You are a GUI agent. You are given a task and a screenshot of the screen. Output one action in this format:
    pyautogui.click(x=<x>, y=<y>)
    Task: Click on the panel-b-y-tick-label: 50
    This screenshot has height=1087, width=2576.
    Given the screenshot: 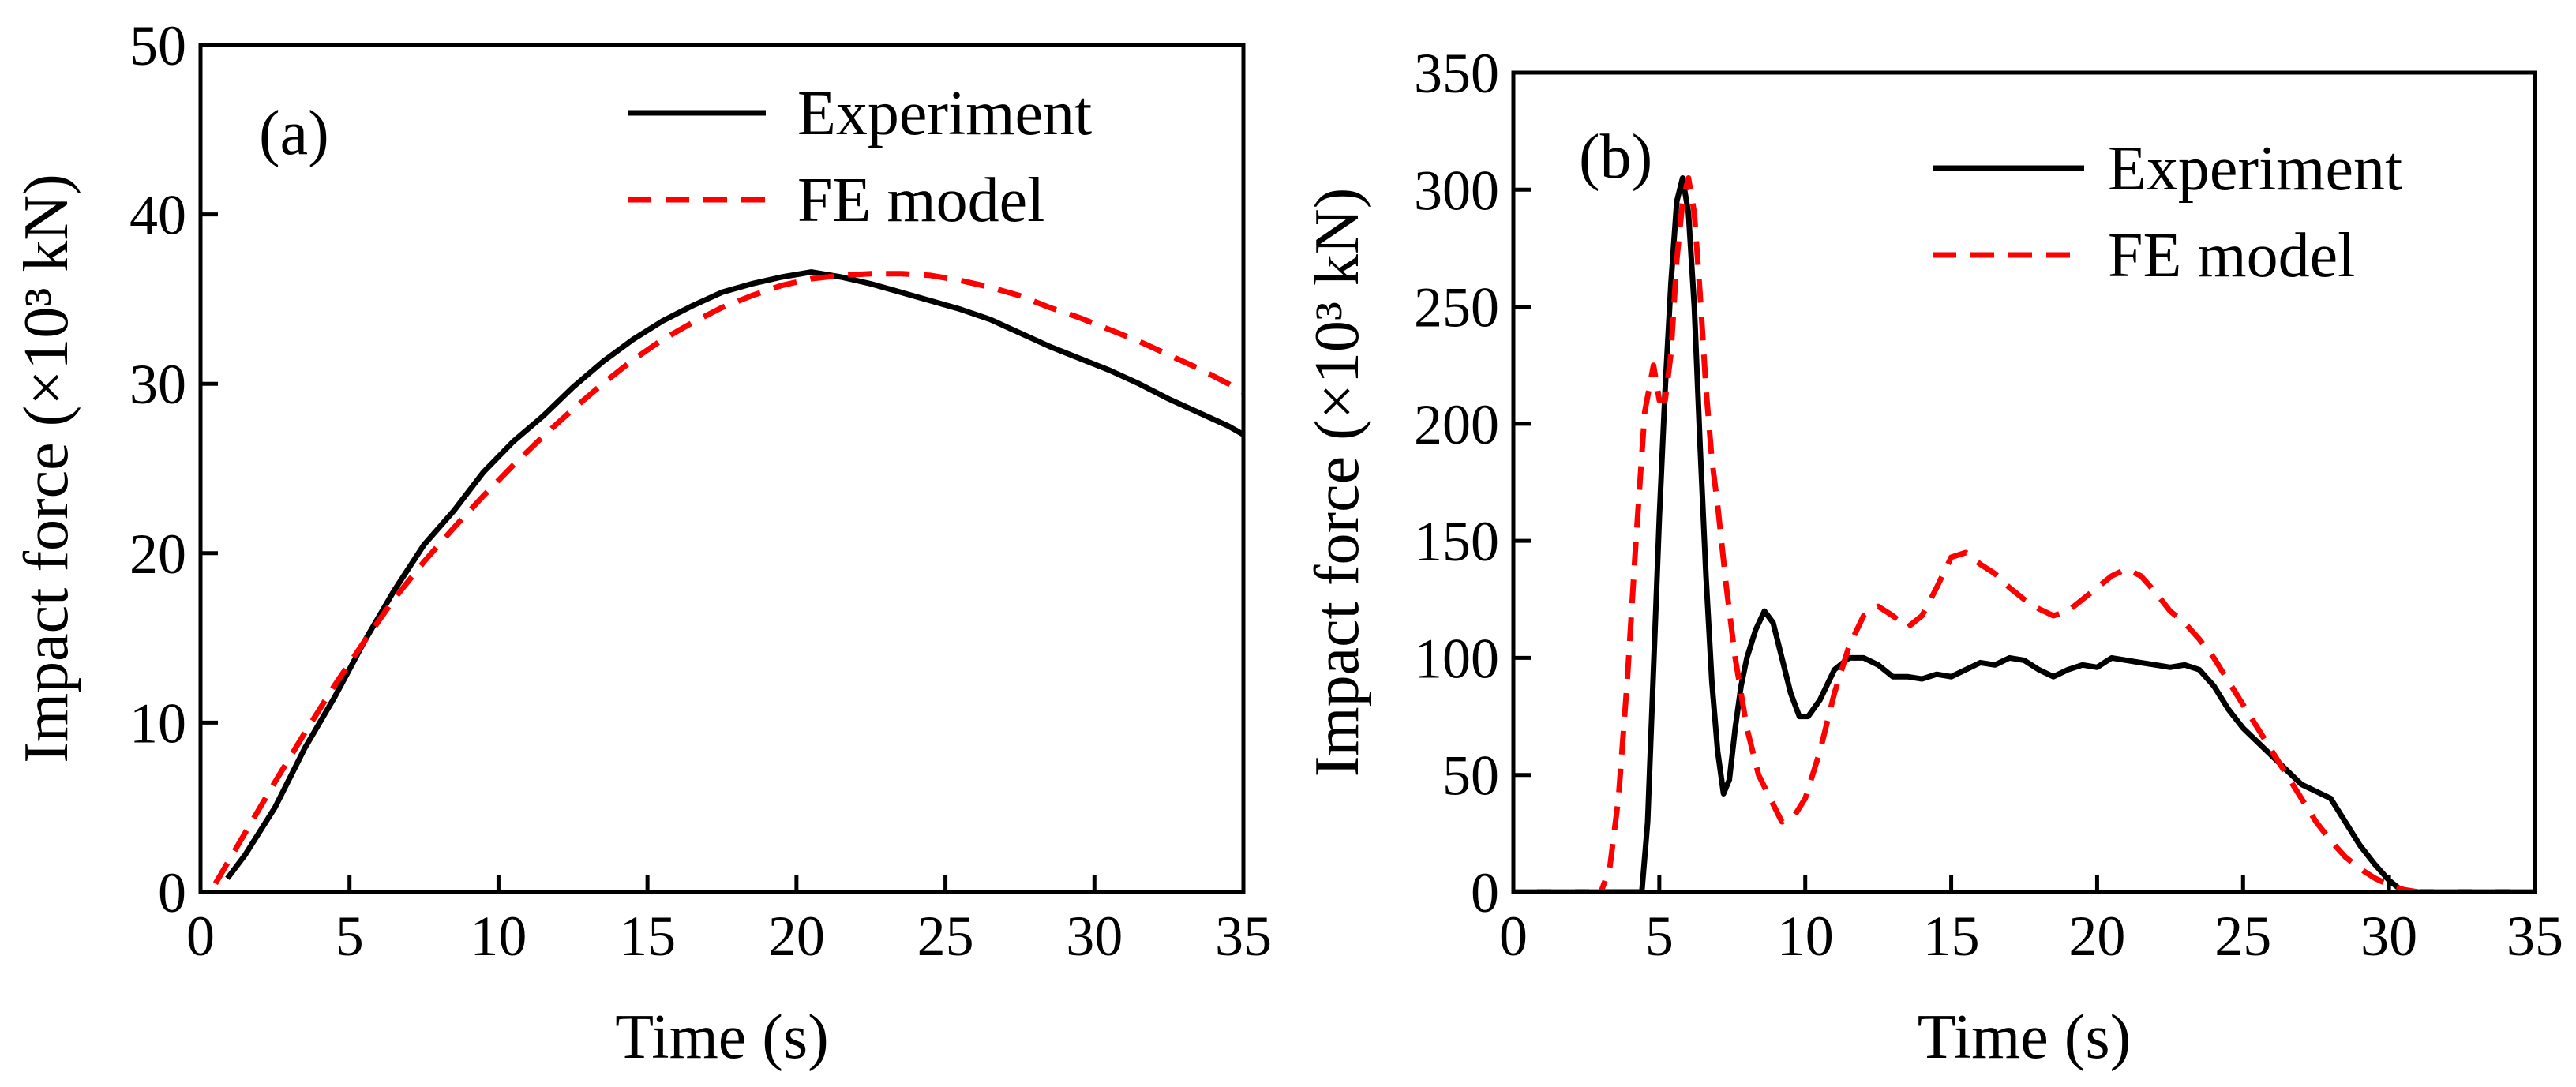 What is the action you would take?
    pyautogui.click(x=1470, y=776)
    